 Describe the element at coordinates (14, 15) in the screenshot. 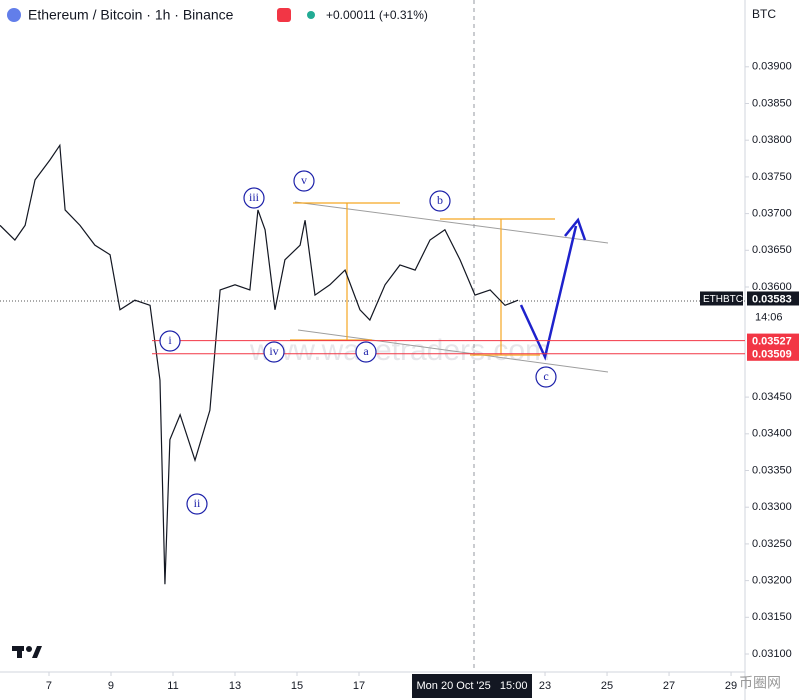

I see `coin-icon` at that location.